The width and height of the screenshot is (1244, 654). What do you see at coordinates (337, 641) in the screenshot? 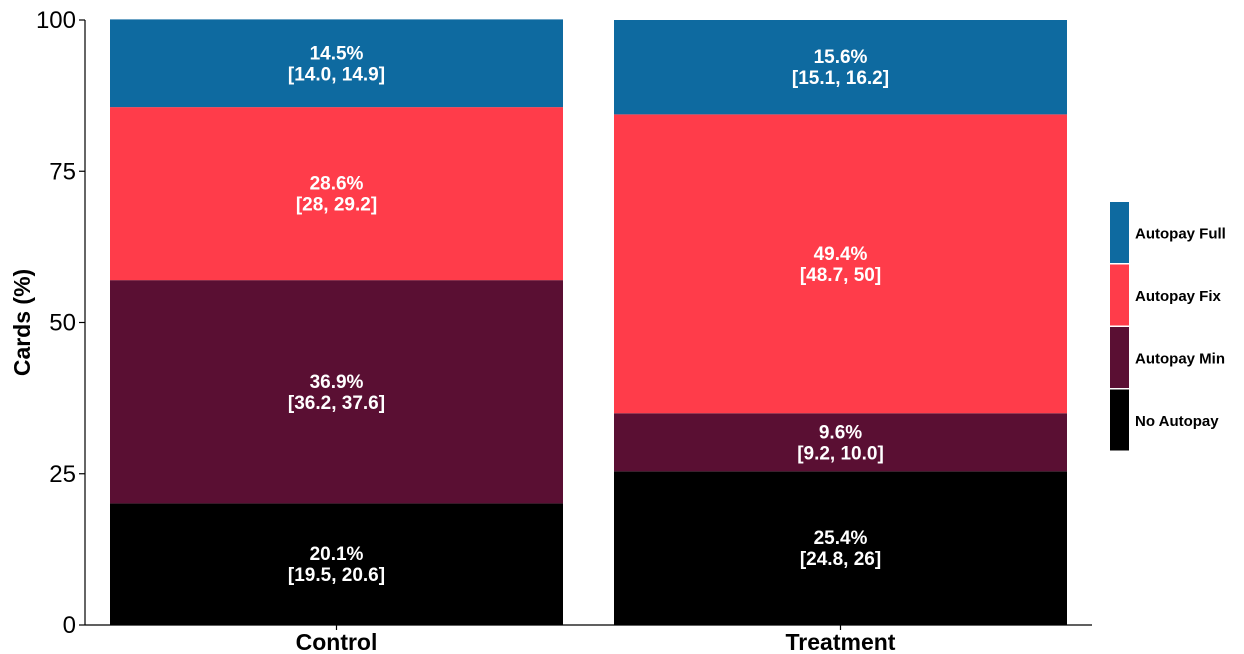
I see `x-tick-label: Control` at bounding box center [337, 641].